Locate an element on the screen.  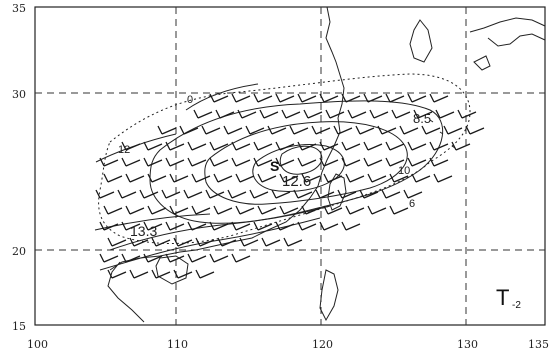
contour-label-8-5: 8.5 is located at coordinates (422, 118).